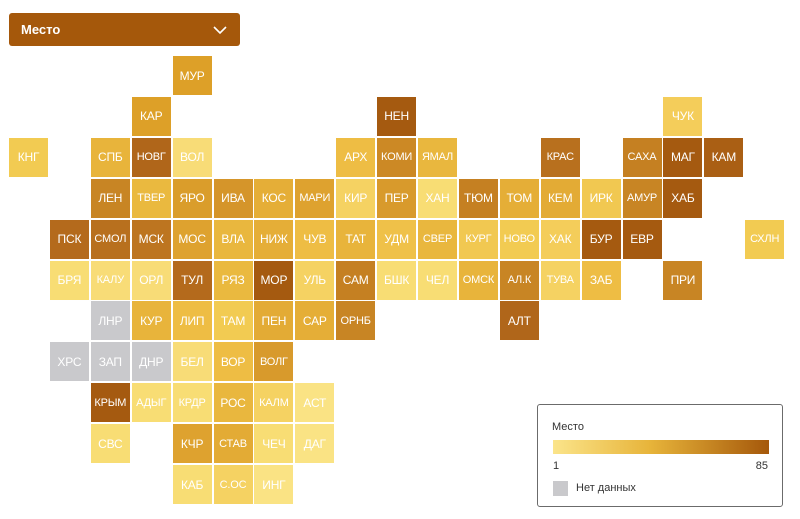 The height and width of the screenshot is (519, 800). Describe the element at coordinates (437, 280) in the screenshot. I see `region-tile: ЧЕЛ` at that location.